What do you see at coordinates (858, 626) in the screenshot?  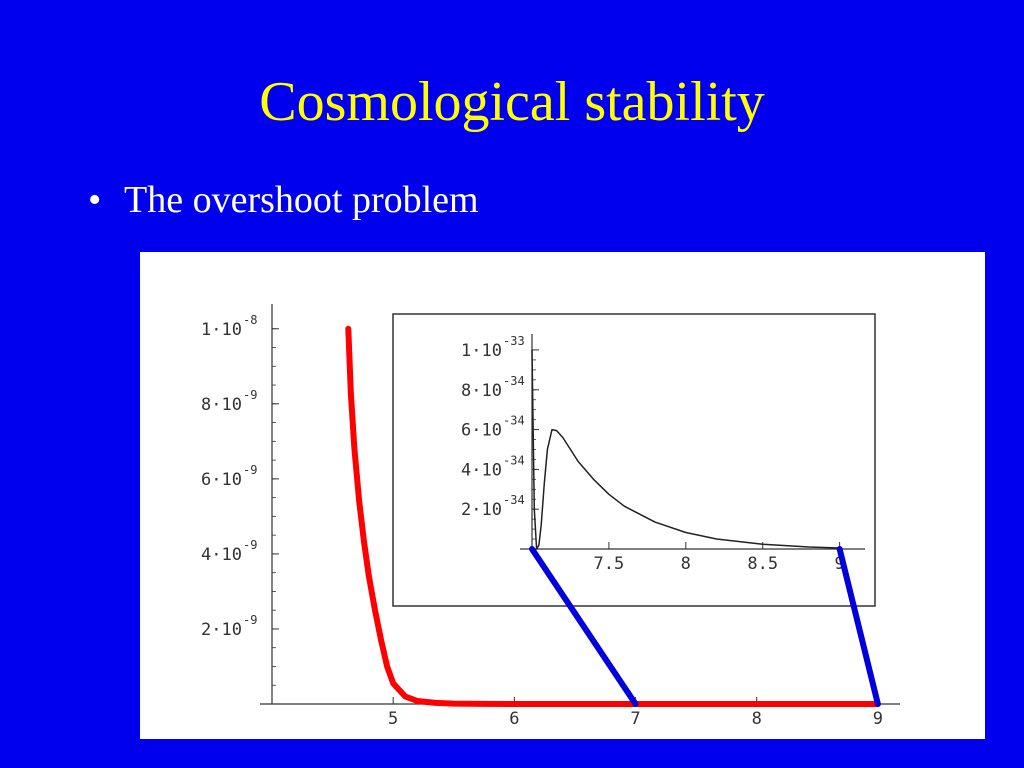 I see `zoom-connector-right` at bounding box center [858, 626].